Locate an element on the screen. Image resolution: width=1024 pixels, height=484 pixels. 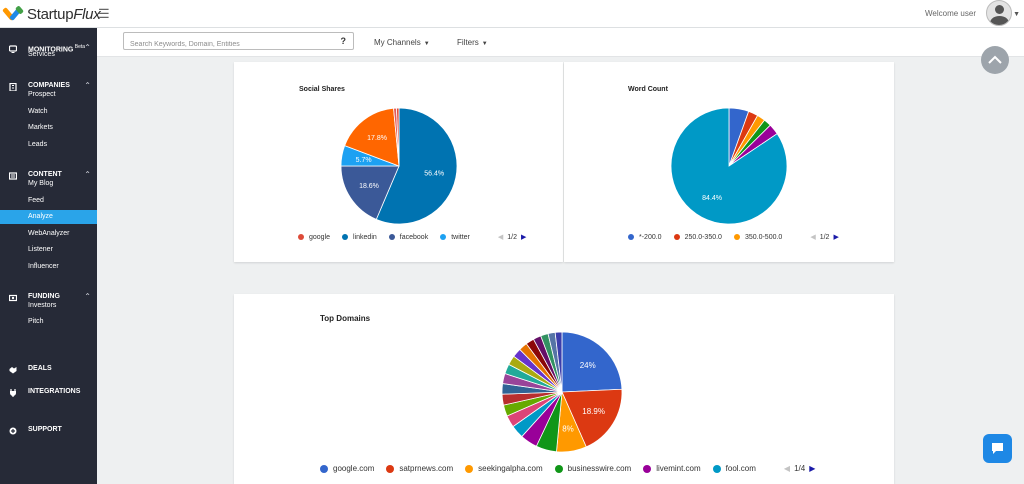
legend-label: businesswire.com is located at coordinates (599, 468).